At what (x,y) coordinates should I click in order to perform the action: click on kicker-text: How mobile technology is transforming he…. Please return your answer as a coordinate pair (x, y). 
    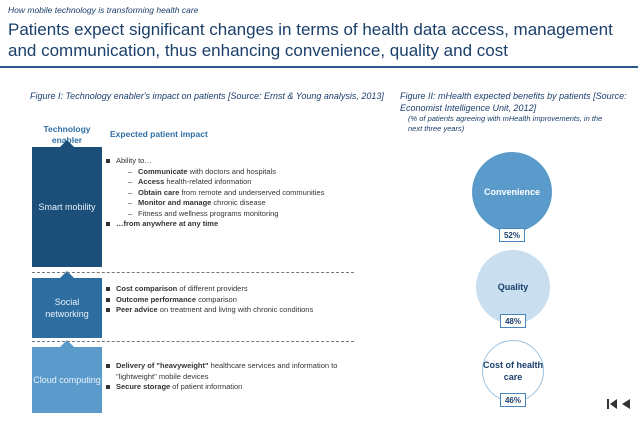
    Looking at the image, I should click on (103, 10).